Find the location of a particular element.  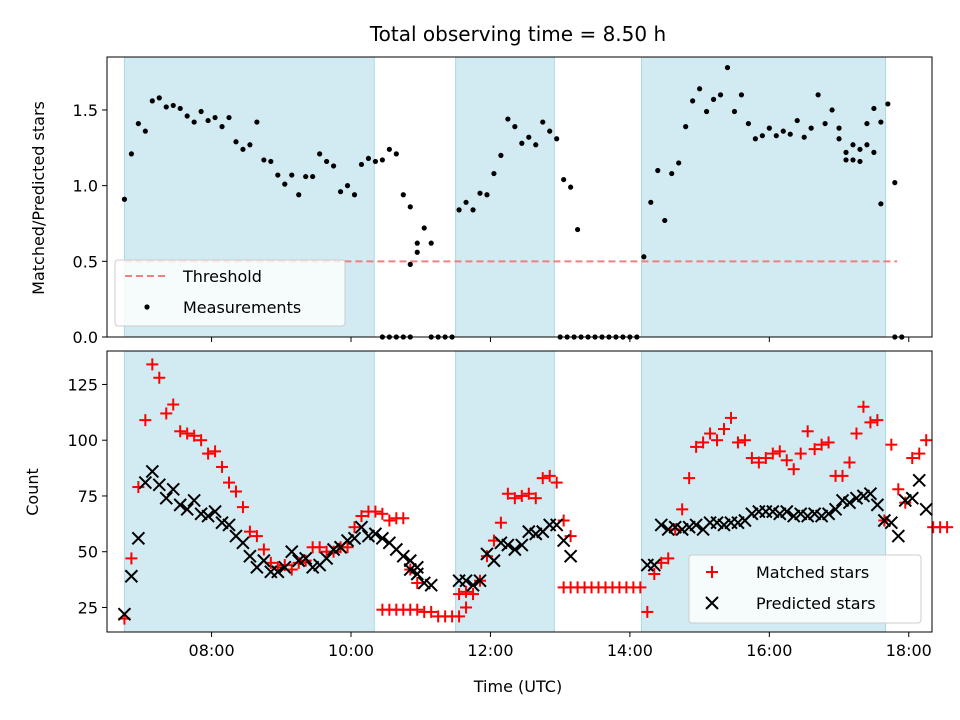

shaded-observing-interval is located at coordinates (764, 197).